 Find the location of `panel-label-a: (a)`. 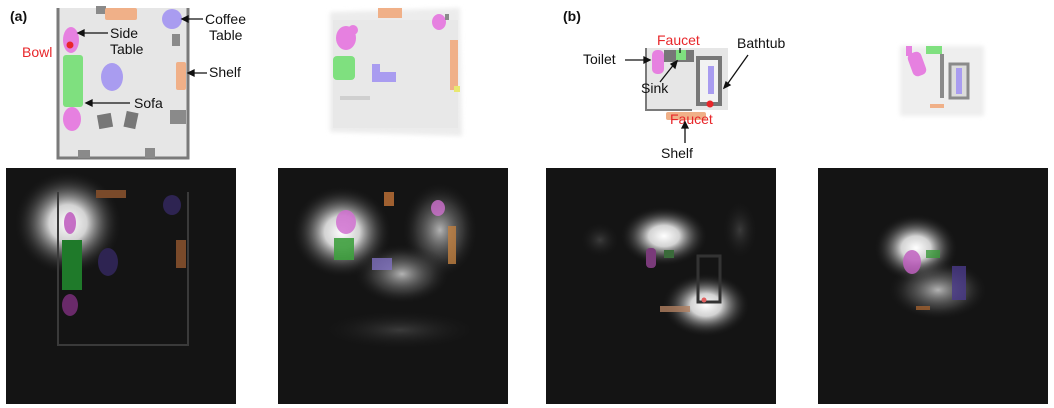

panel-label-a: (a) is located at coordinates (18, 16).